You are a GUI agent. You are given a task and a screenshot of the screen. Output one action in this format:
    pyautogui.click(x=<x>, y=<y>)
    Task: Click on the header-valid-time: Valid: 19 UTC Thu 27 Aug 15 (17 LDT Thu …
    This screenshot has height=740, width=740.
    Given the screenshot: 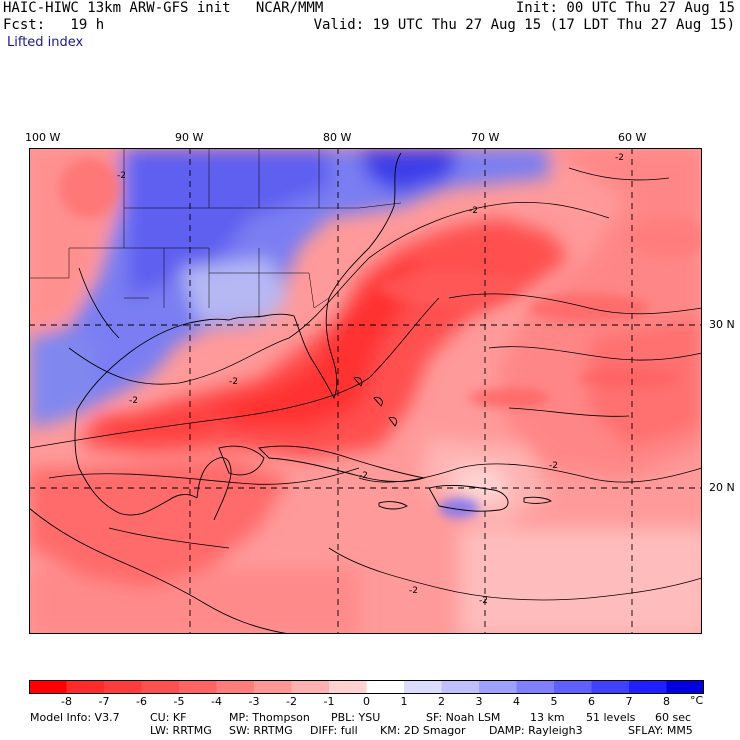 What is the action you would take?
    pyautogui.click(x=524, y=25)
    